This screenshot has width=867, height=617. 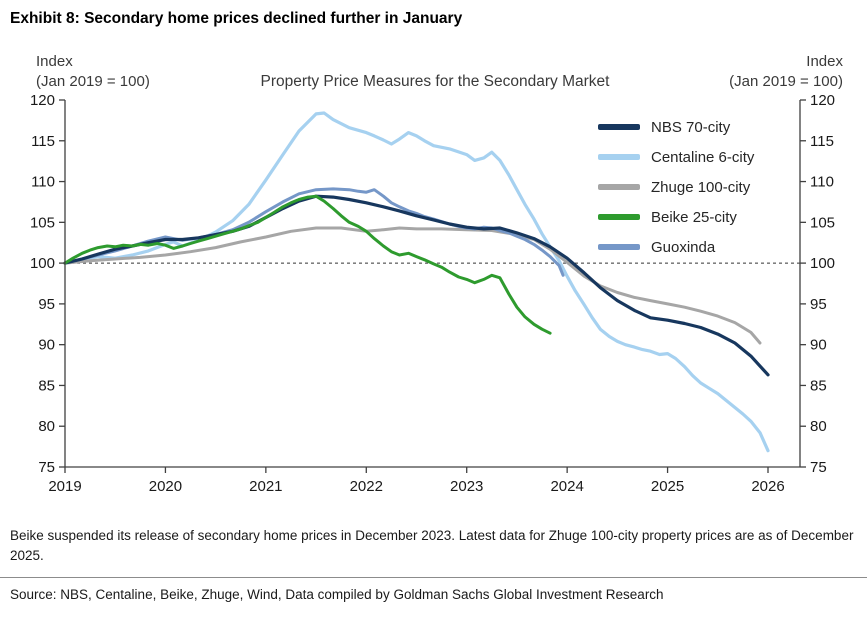 What do you see at coordinates (619, 127) in the screenshot?
I see `nbs-line-swatch-icon` at bounding box center [619, 127].